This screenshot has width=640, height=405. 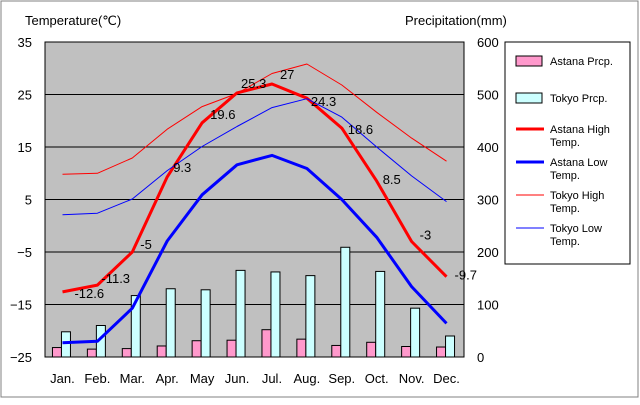 I want to click on right-tick-label: 400, so click(x=488, y=147).